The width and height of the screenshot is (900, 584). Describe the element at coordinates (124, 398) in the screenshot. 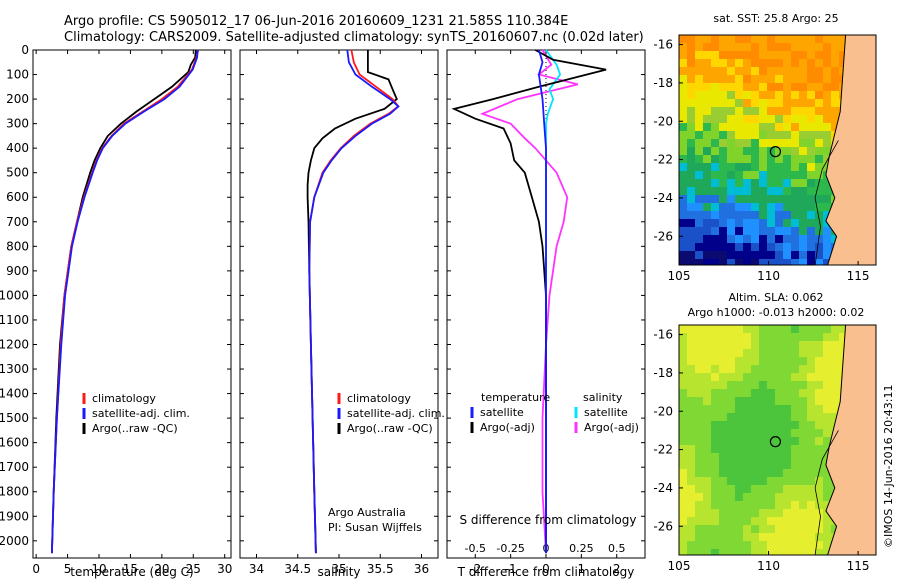

I see `legend-item-label: climatology` at that location.